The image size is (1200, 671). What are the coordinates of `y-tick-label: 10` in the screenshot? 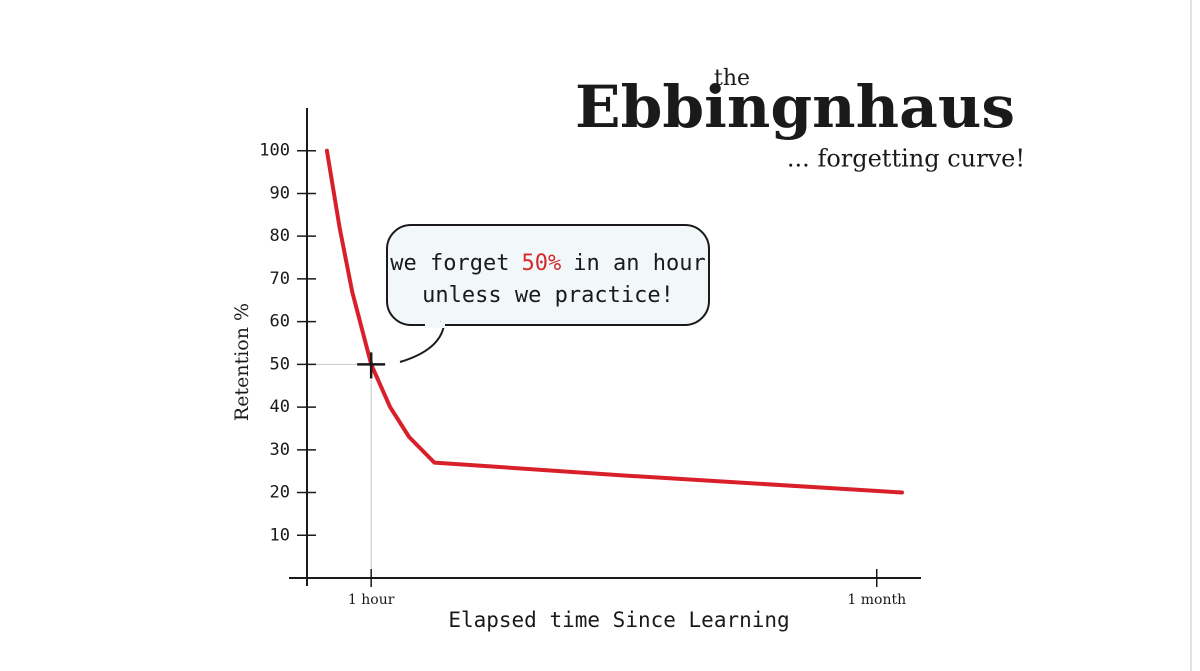 It's located at (280, 535).